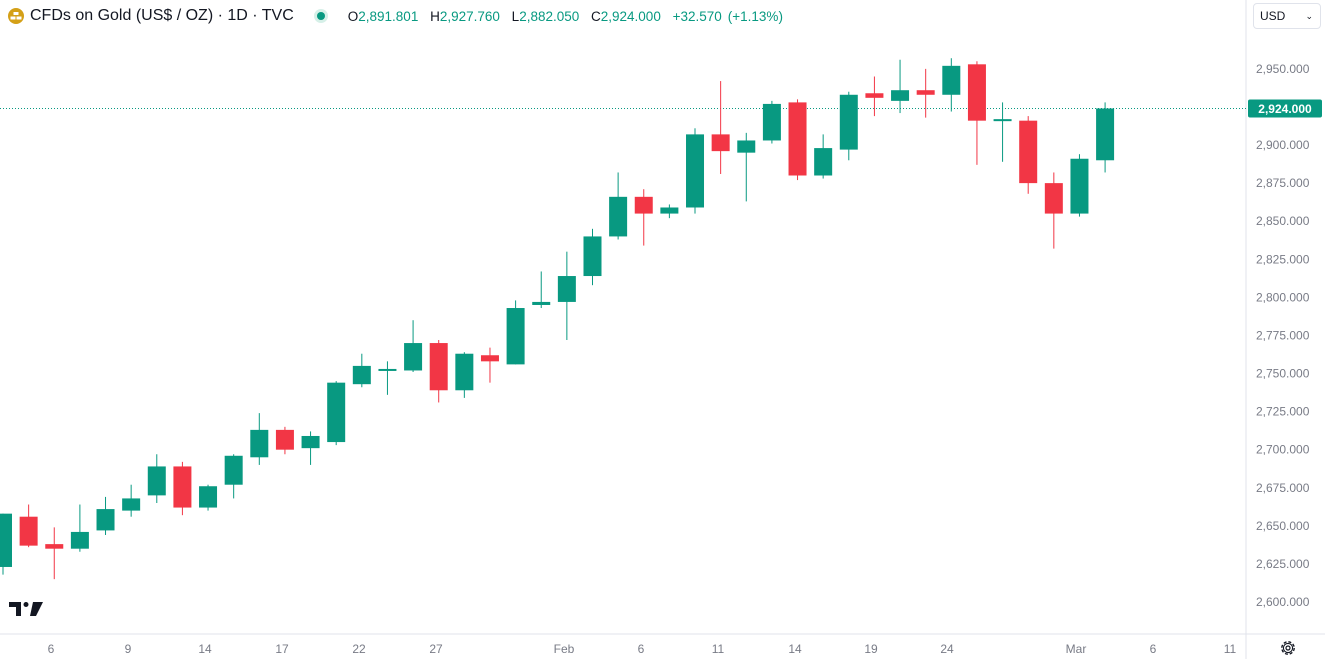  Describe the element at coordinates (1309, 15) in the screenshot. I see `chevron-down-icon: ⌄` at that location.